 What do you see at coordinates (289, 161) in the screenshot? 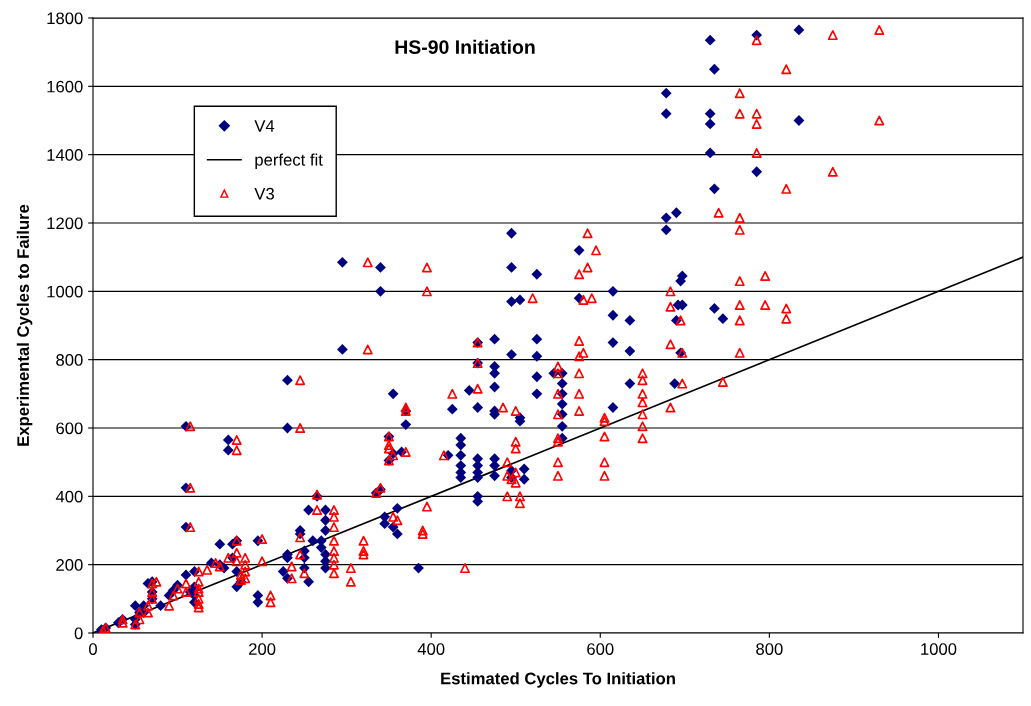
I see `legend-label: perfect fit` at bounding box center [289, 161].